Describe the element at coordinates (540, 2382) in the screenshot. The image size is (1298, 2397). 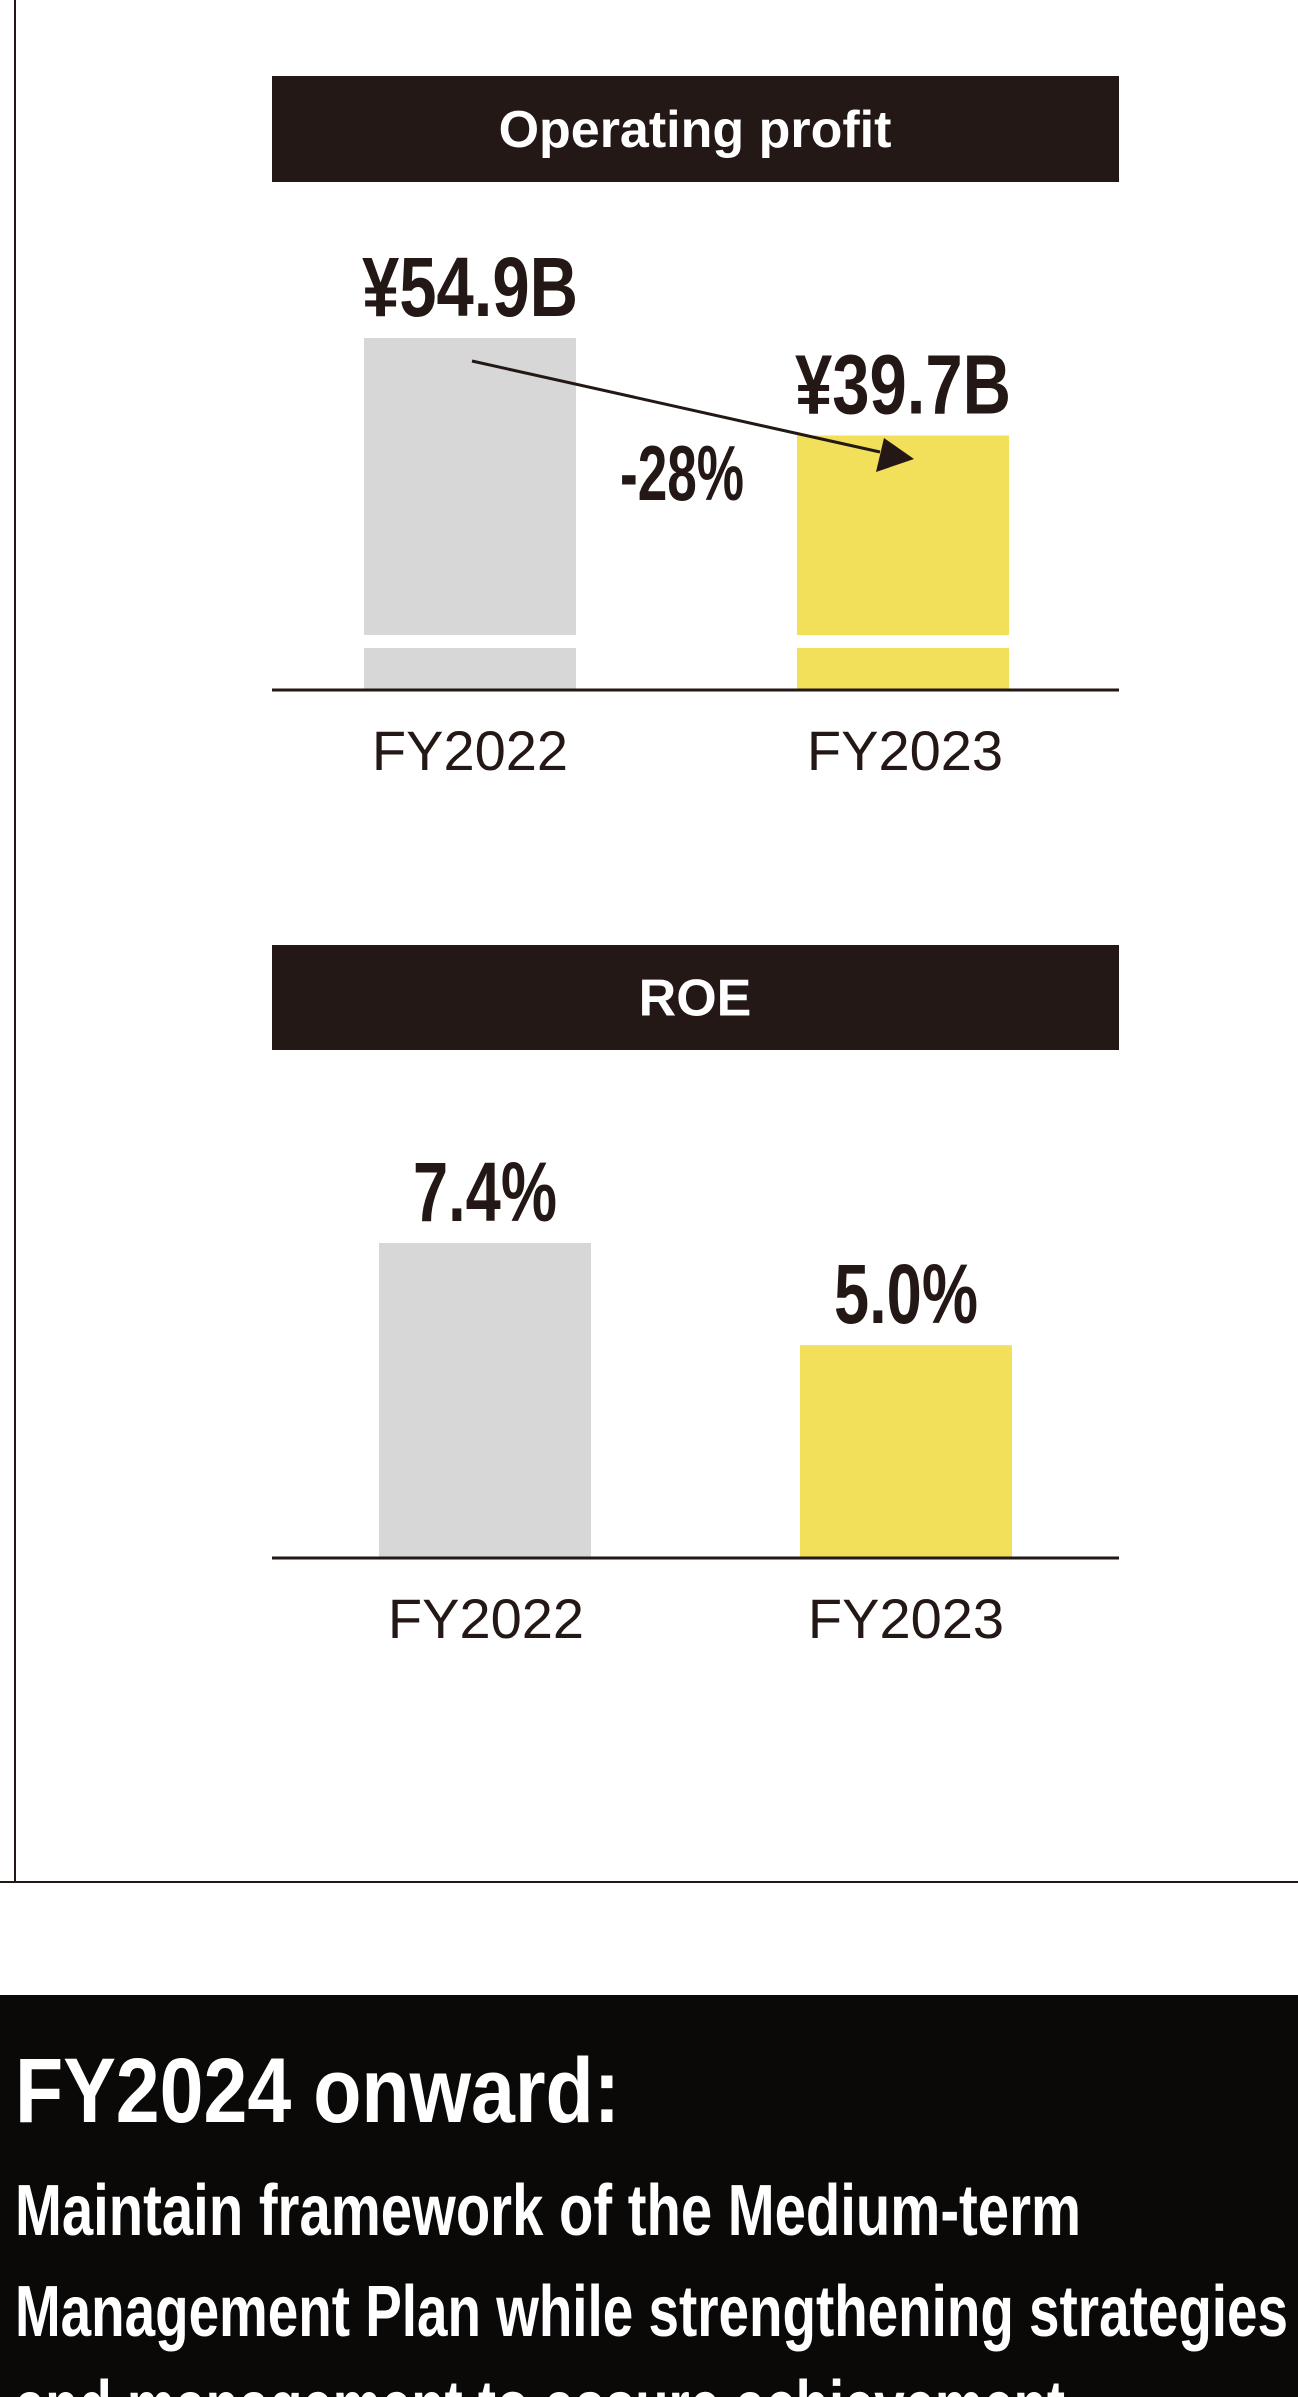
I see `footer-line: and management to assure achievement` at that location.